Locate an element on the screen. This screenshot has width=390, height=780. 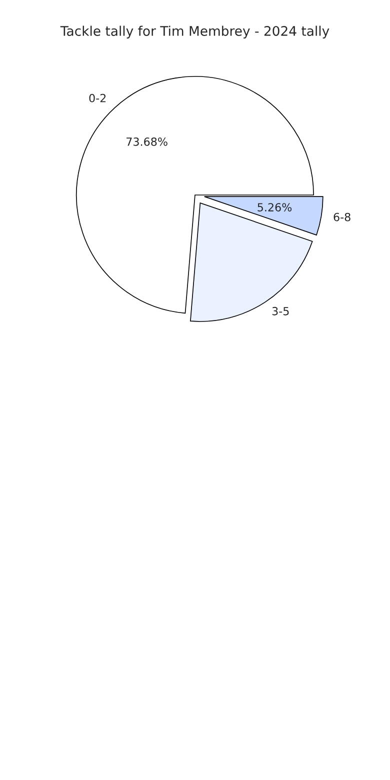
chart-title: Tackle tally for Tim Membrey - 2024 tally is located at coordinates (195, 32).